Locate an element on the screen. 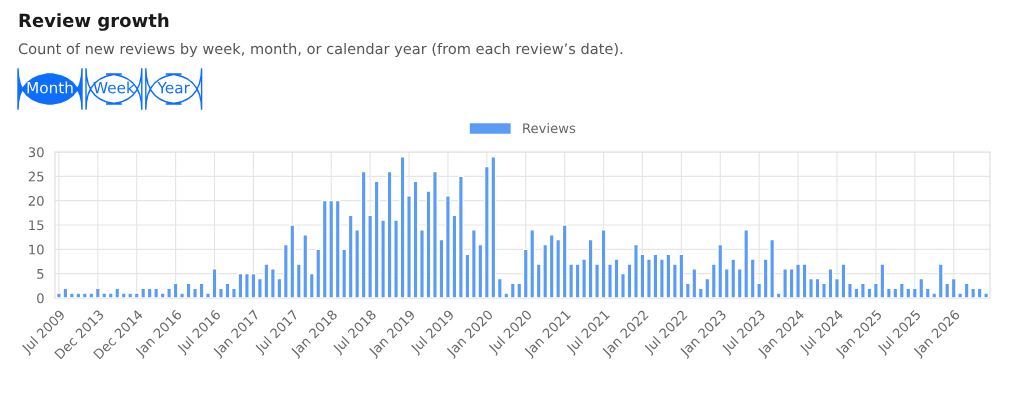 Image resolution: width=1024 pixels, height=397 pixels. y-tick-label: 25 is located at coordinates (36, 176).